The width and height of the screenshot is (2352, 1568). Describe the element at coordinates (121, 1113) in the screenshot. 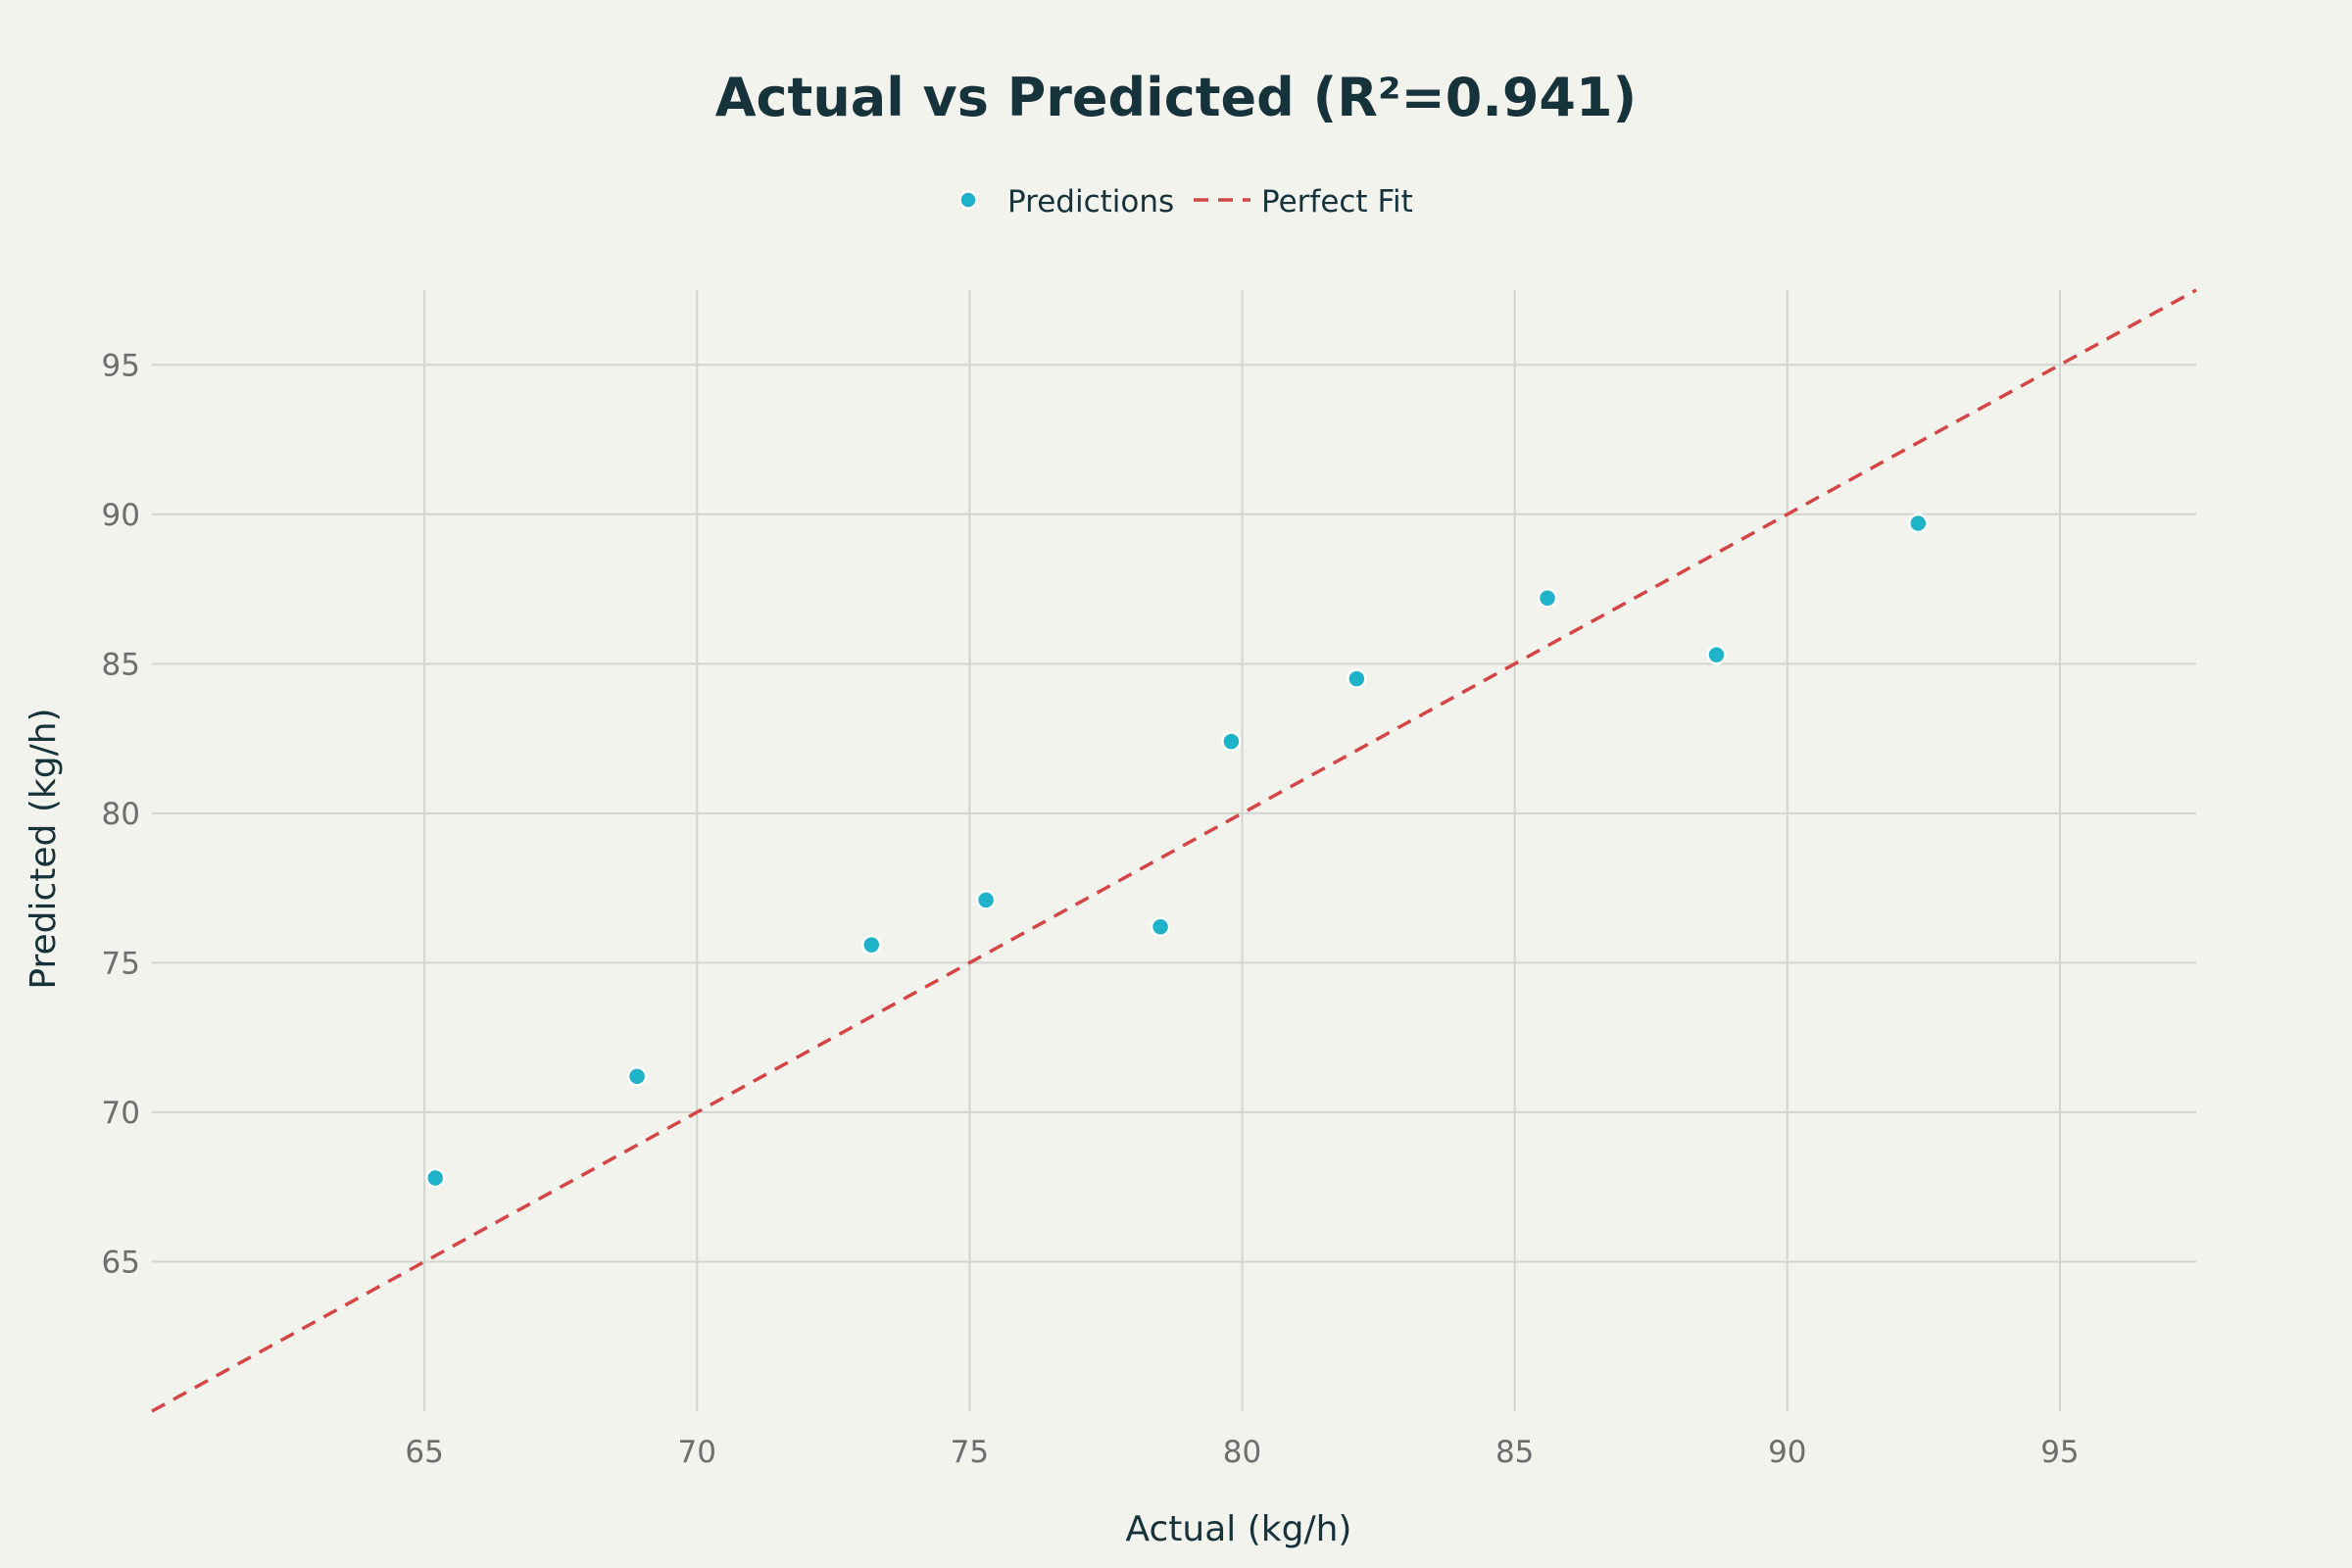

I see `y-tick-label: 70` at that location.